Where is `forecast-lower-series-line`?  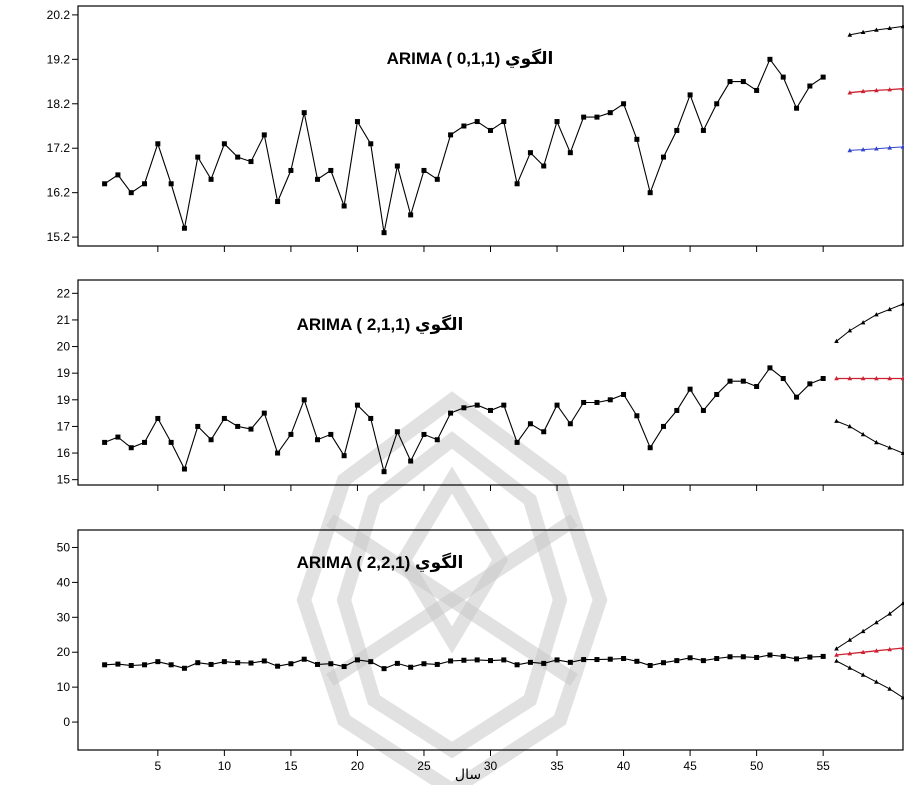
forecast-lower-series-line is located at coordinates (870, 437).